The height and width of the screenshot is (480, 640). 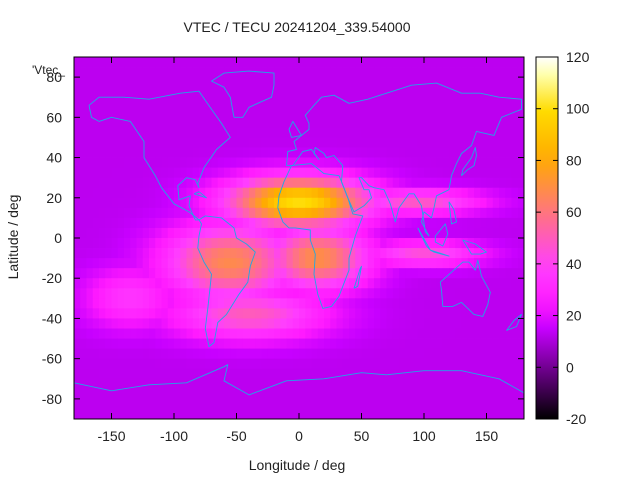 I want to click on coastline, so click(x=200, y=195).